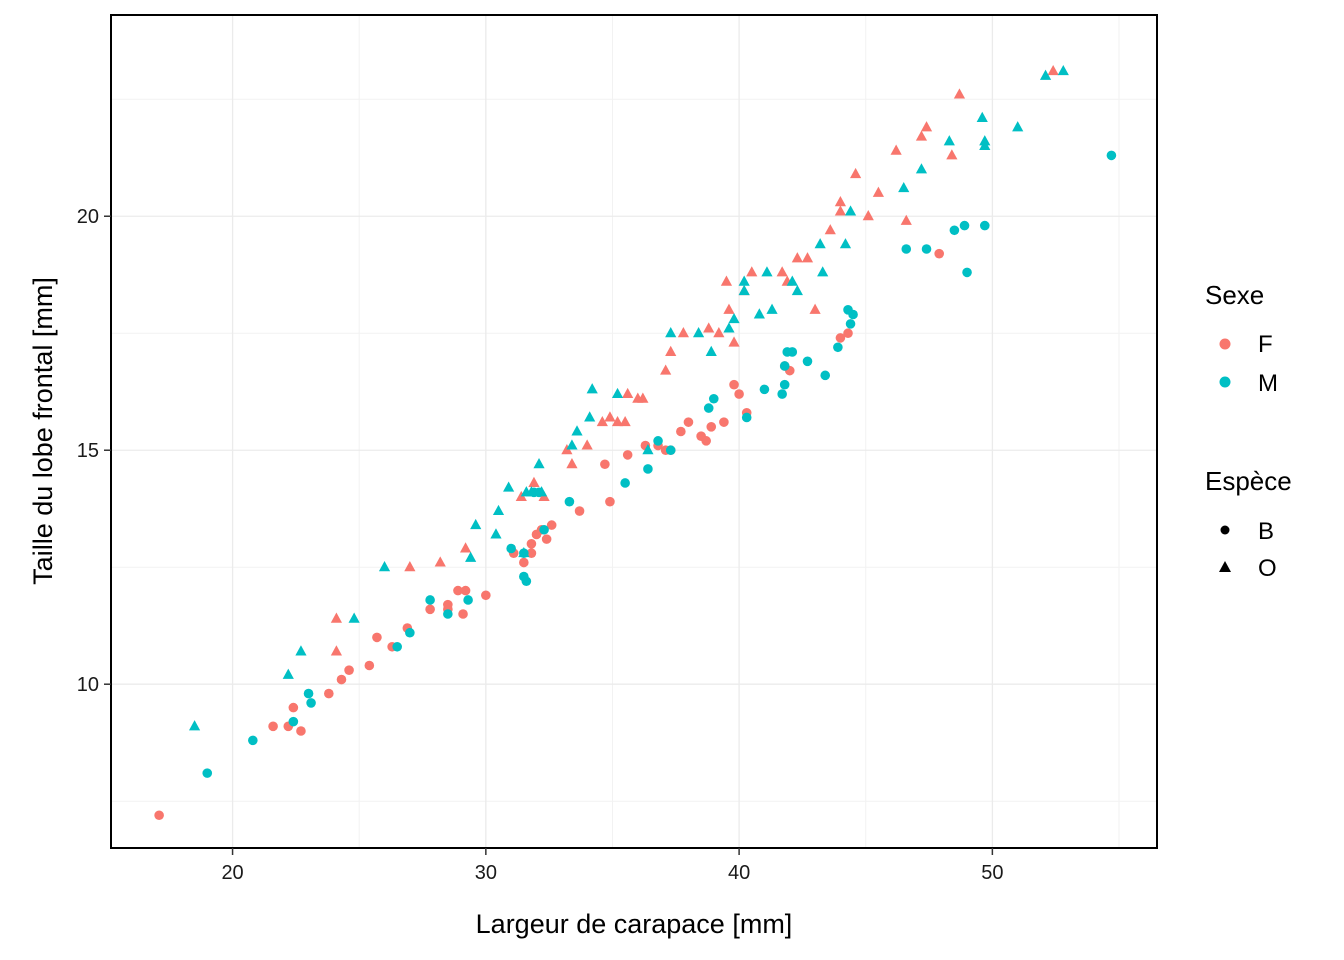 The height and width of the screenshot is (960, 1344). What do you see at coordinates (1247, 531) in the screenshot?
I see `legend-item-b: B` at bounding box center [1247, 531].